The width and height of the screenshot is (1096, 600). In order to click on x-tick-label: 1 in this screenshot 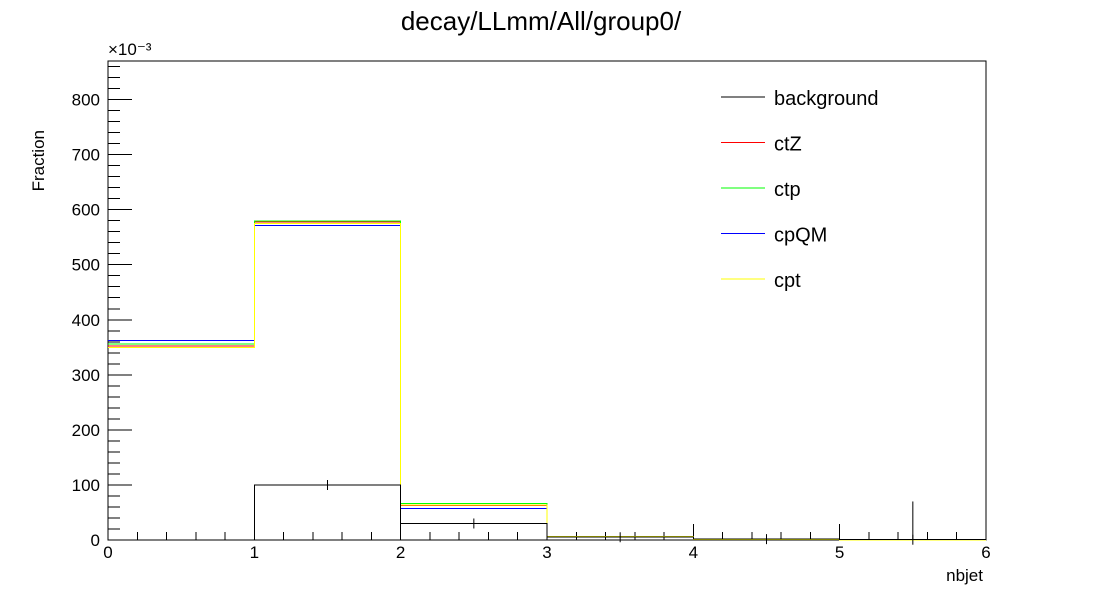, I will do `click(254, 552)`.